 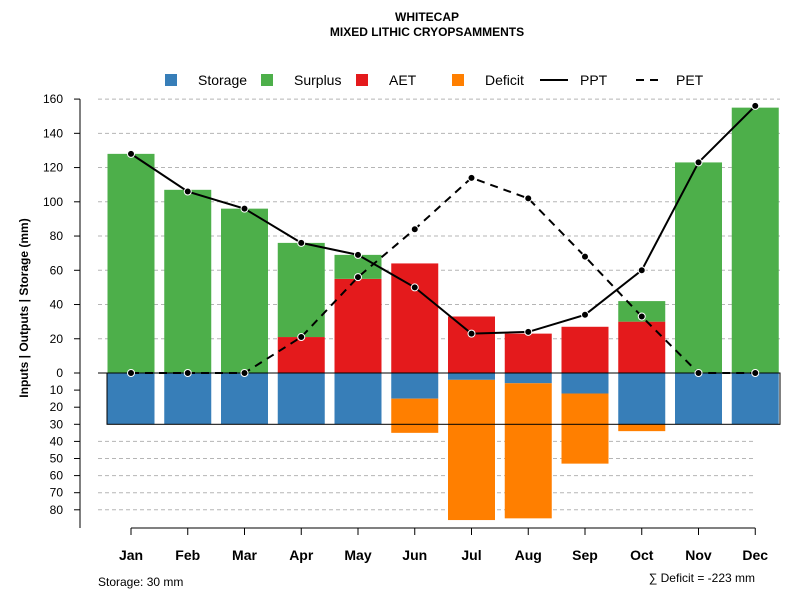 I want to click on point-ppt-jul, so click(x=471, y=333).